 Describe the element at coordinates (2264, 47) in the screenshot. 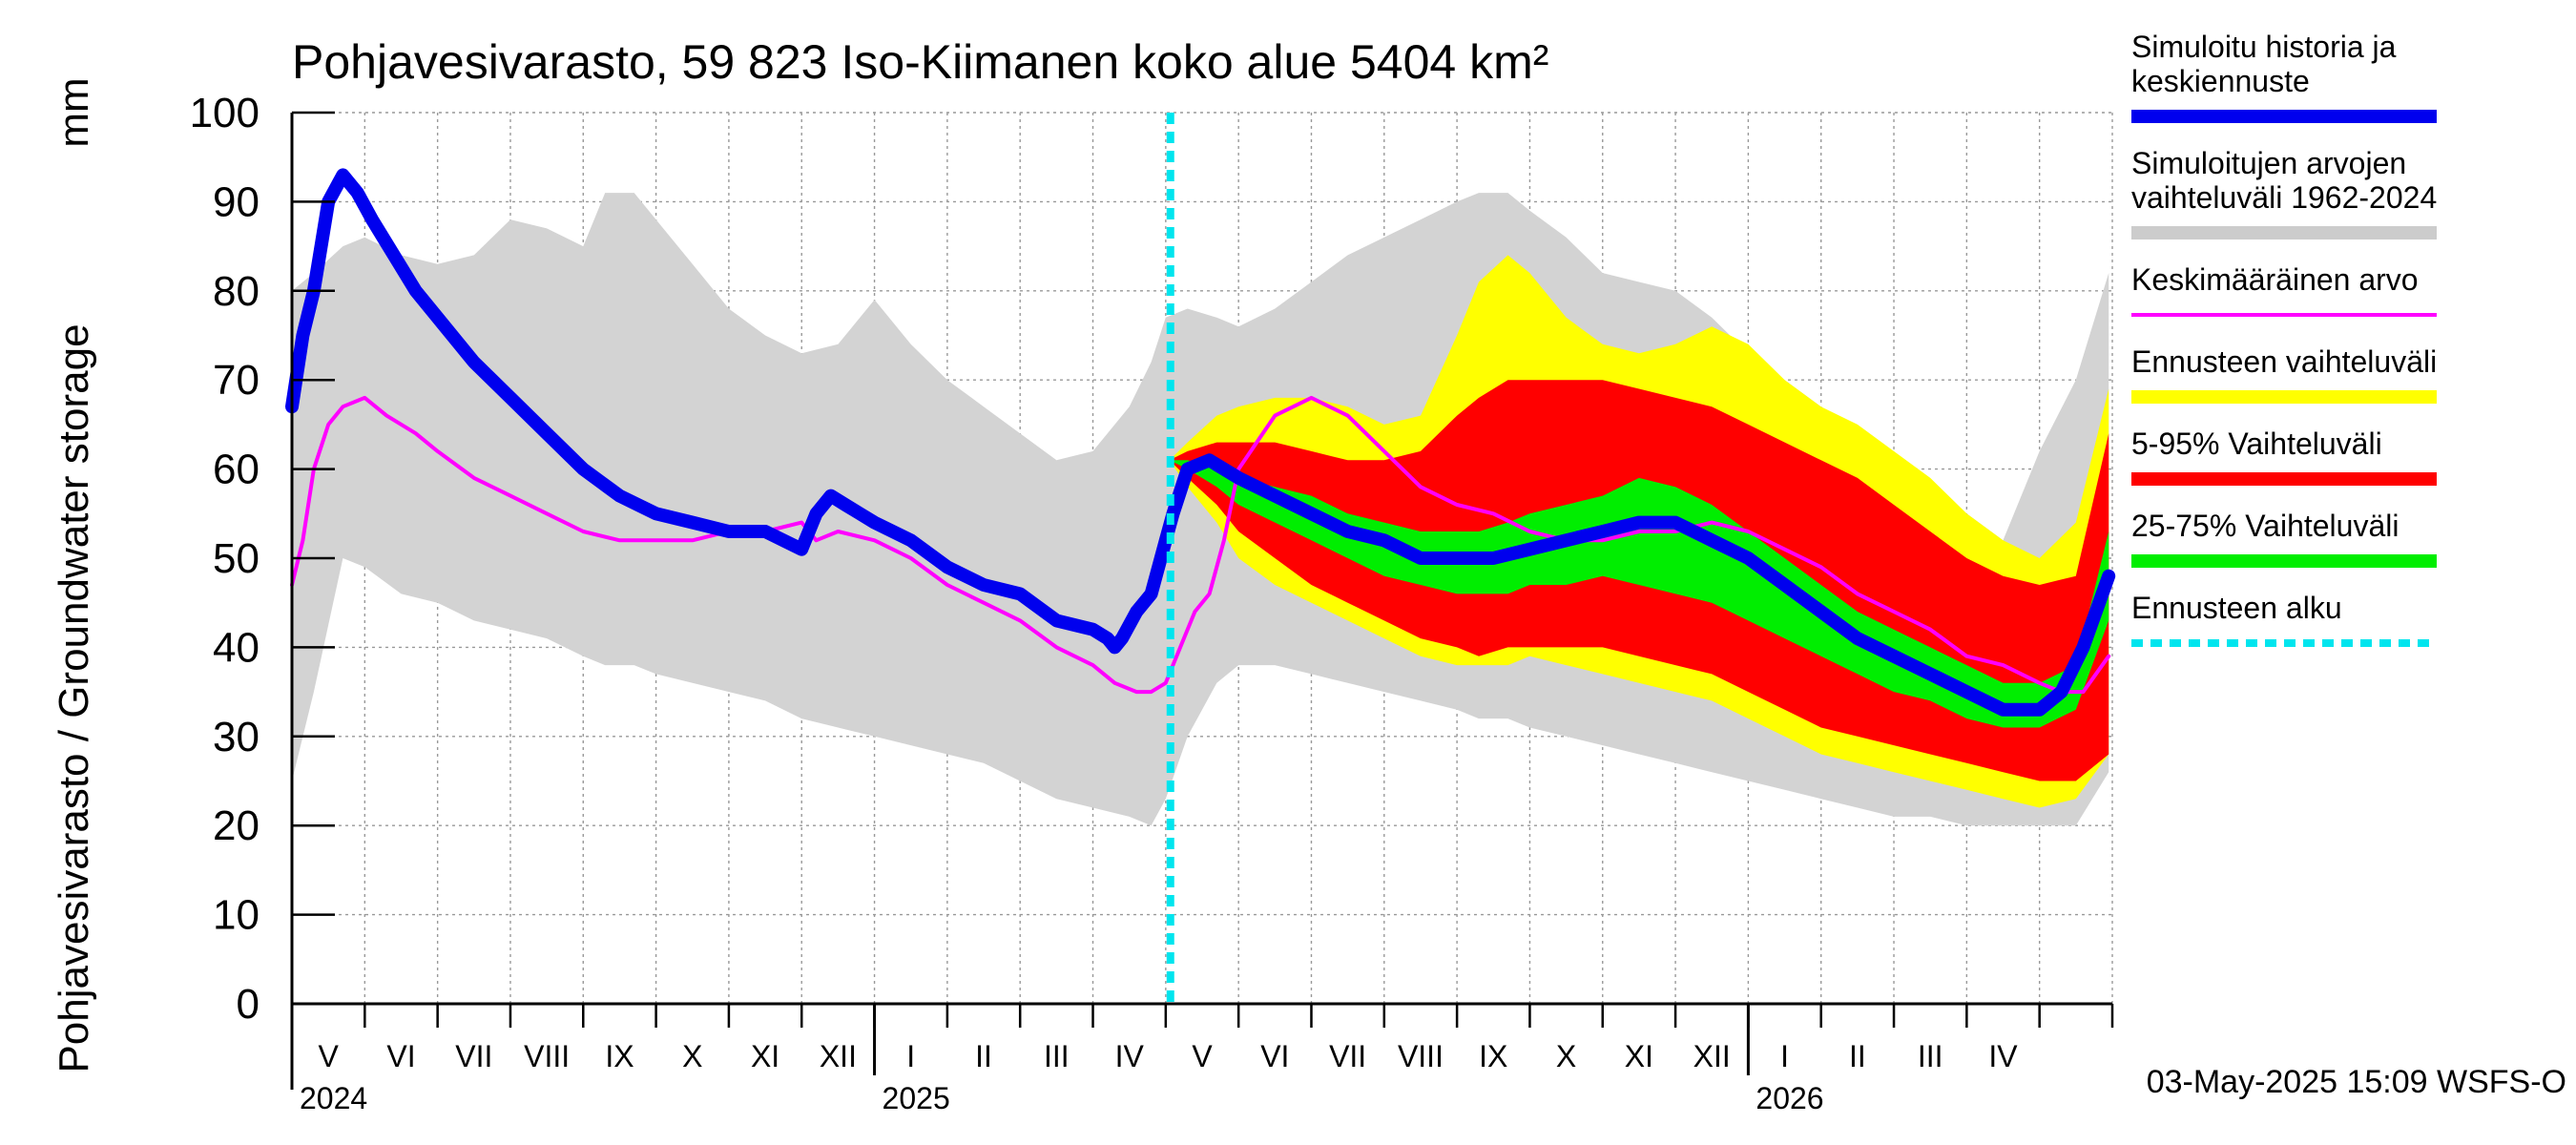

I see `legend-label: Simuloitu historia ja` at that location.